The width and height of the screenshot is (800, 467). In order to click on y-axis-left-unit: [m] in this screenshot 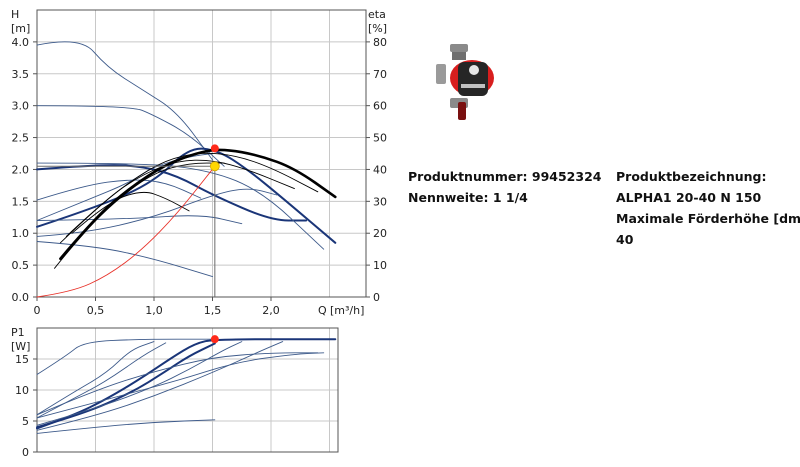, I will do `click(20, 28)`.